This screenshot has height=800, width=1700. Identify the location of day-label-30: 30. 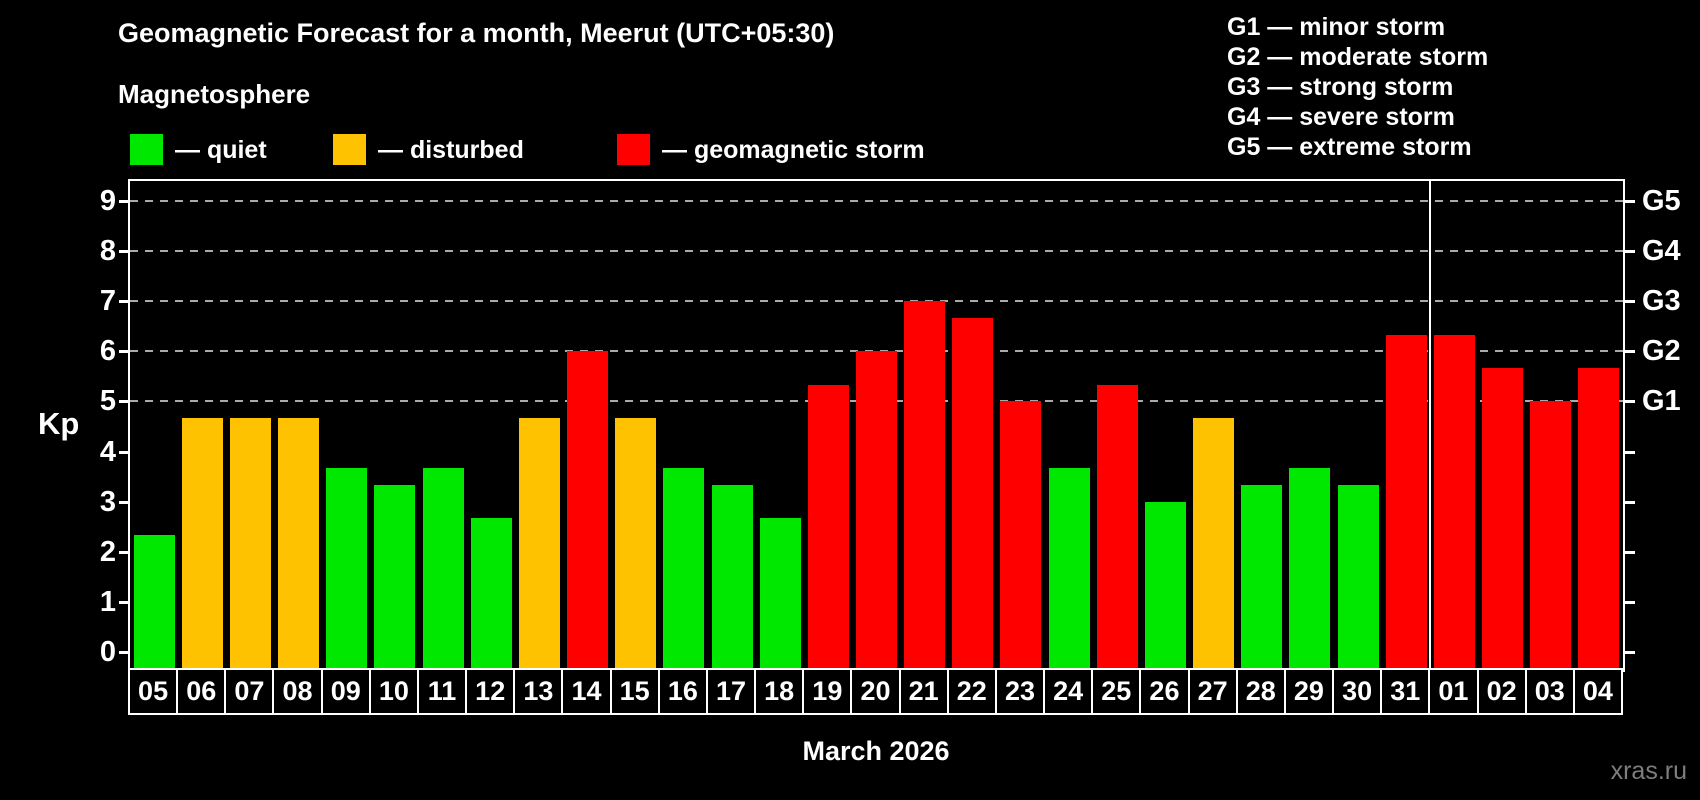
(1357, 691).